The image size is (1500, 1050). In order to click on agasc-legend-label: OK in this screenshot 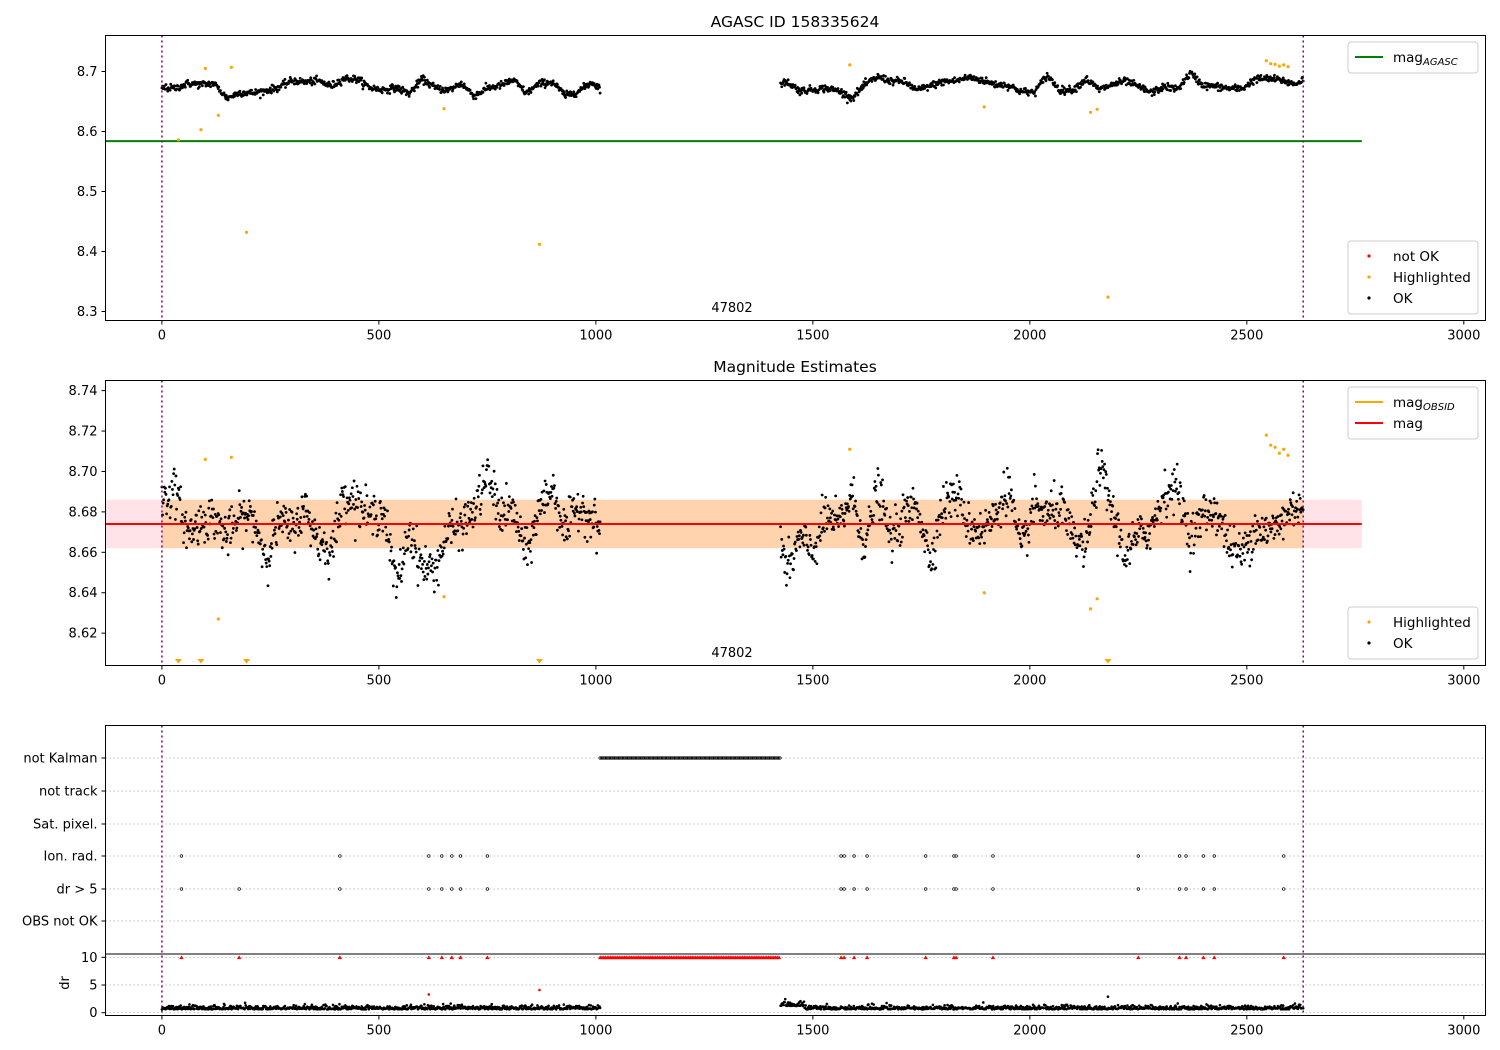, I will do `click(1403, 299)`.